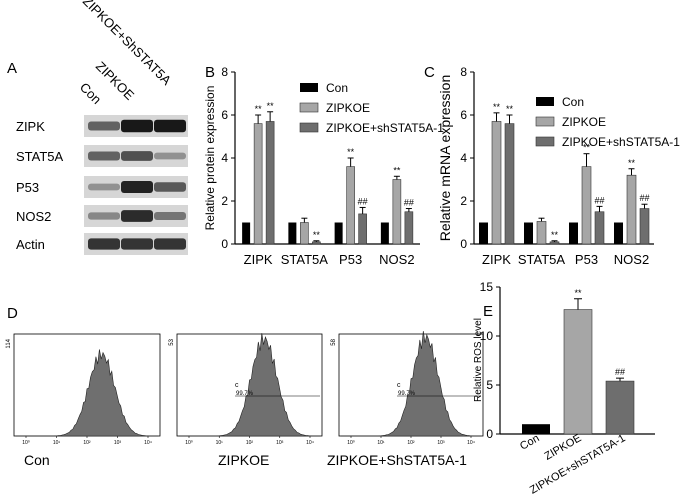 This screenshot has height=503, width=687. What do you see at coordinates (210, 72) in the screenshot?
I see `panel-letter: B` at bounding box center [210, 72].